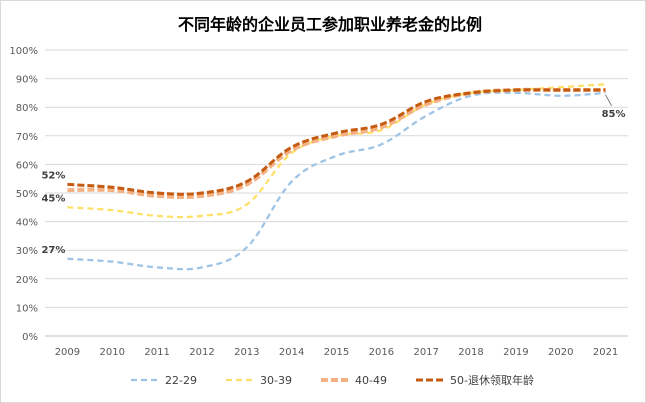  Describe the element at coordinates (201, 352) in the screenshot. I see `x-tick-label: 2012` at that location.